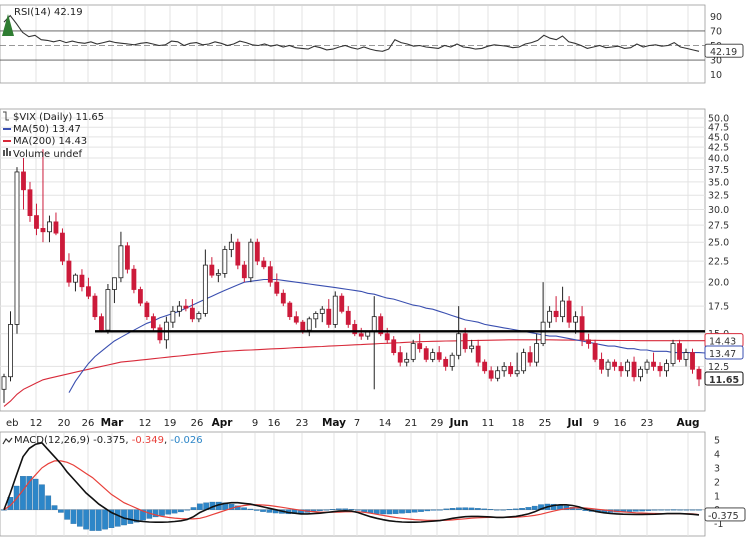 Image resolution: width=750 pixels, height=538 pixels. I want to click on x-tick-label: 23, so click(647, 423).